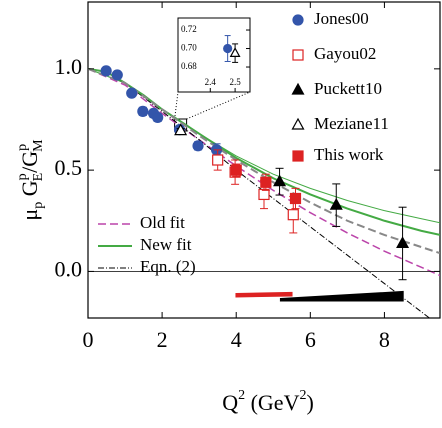 This screenshot has width=442, height=428. Describe the element at coordinates (345, 53) in the screenshot. I see `legend-label: Gayou02` at that location.